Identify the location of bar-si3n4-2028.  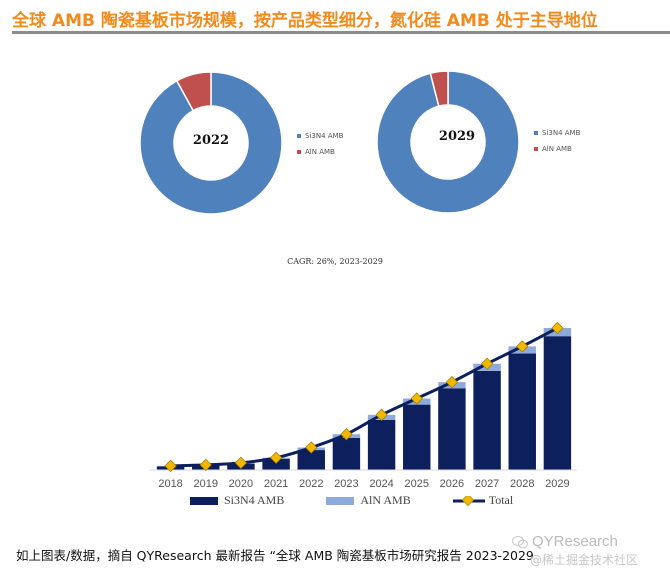
(522, 411).